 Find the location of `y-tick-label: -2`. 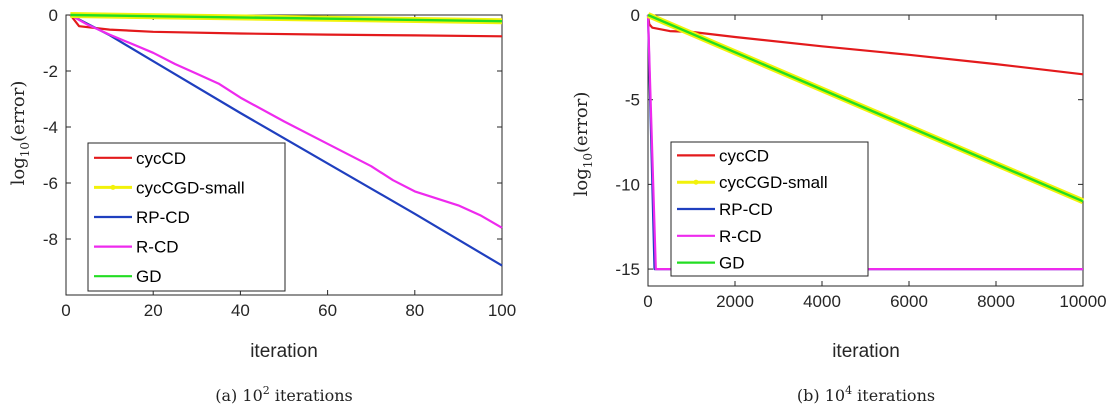

y-tick-label: -2 is located at coordinates (50, 71).